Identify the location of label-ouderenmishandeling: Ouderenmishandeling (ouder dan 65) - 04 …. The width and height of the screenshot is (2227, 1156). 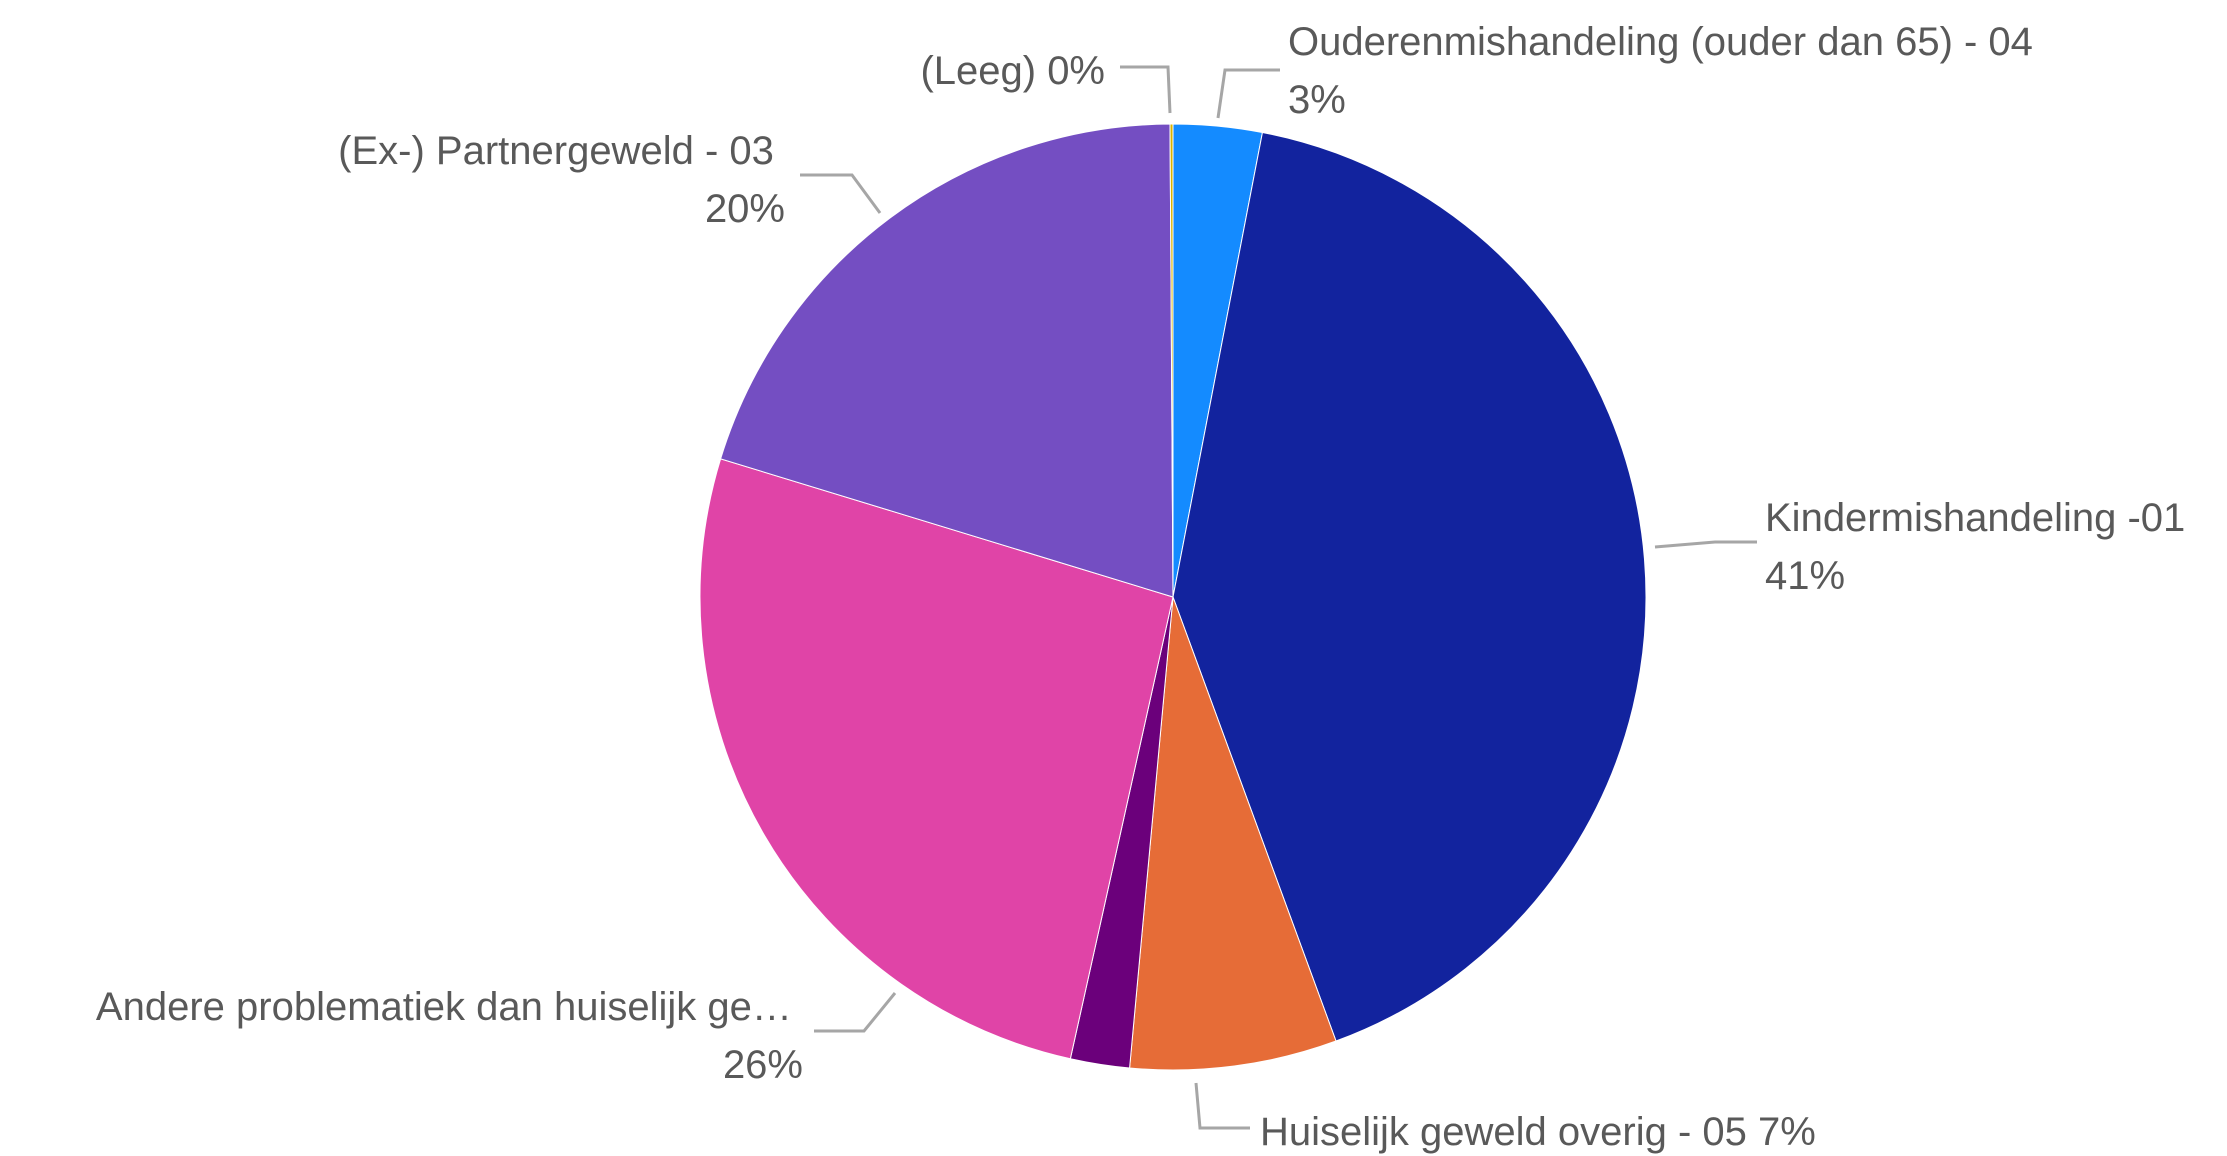
(1666, 71).